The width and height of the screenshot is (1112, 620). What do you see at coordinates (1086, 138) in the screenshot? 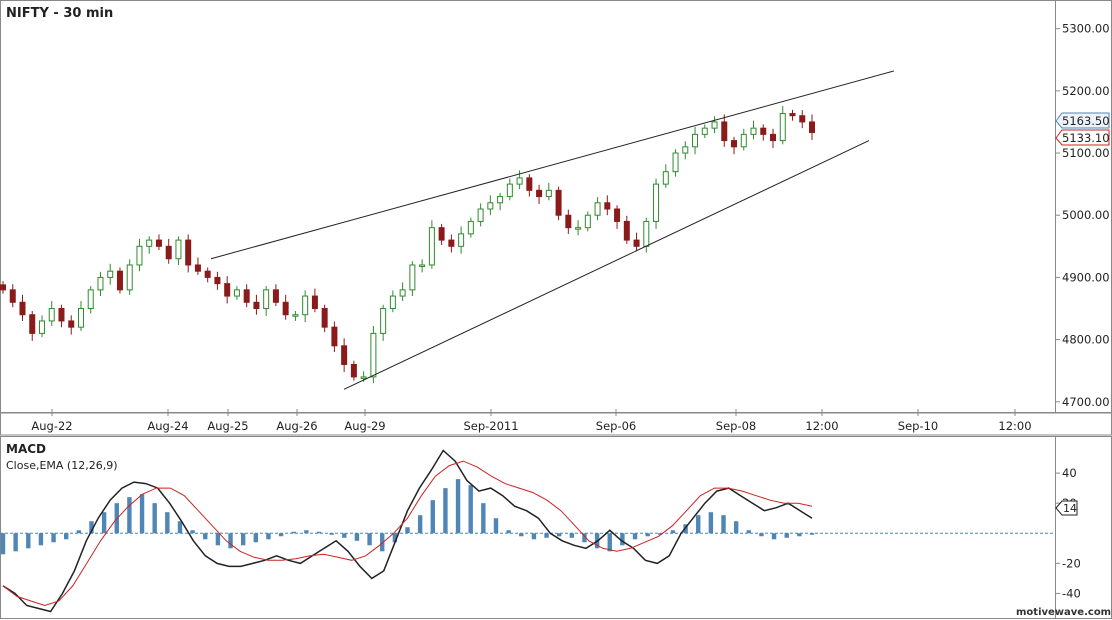
I see `second-price-label: 5133.10` at bounding box center [1086, 138].